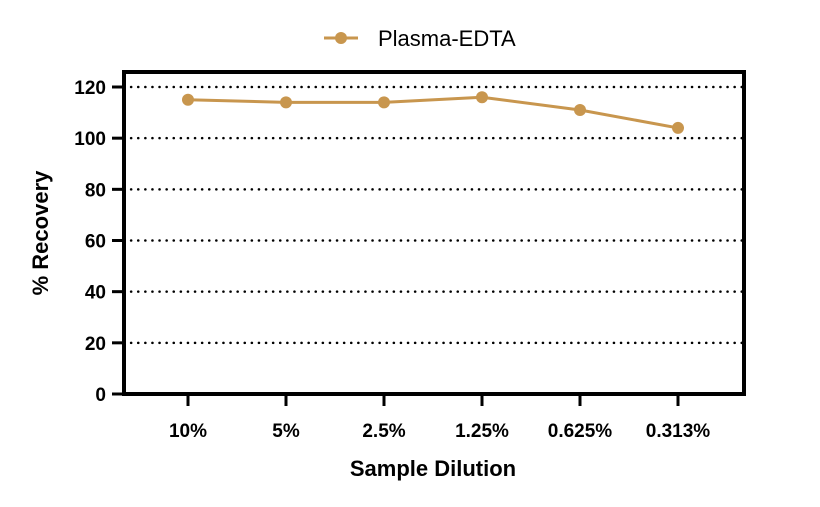 The width and height of the screenshot is (820, 507). I want to click on x-tick-label: 10%, so click(188, 431).